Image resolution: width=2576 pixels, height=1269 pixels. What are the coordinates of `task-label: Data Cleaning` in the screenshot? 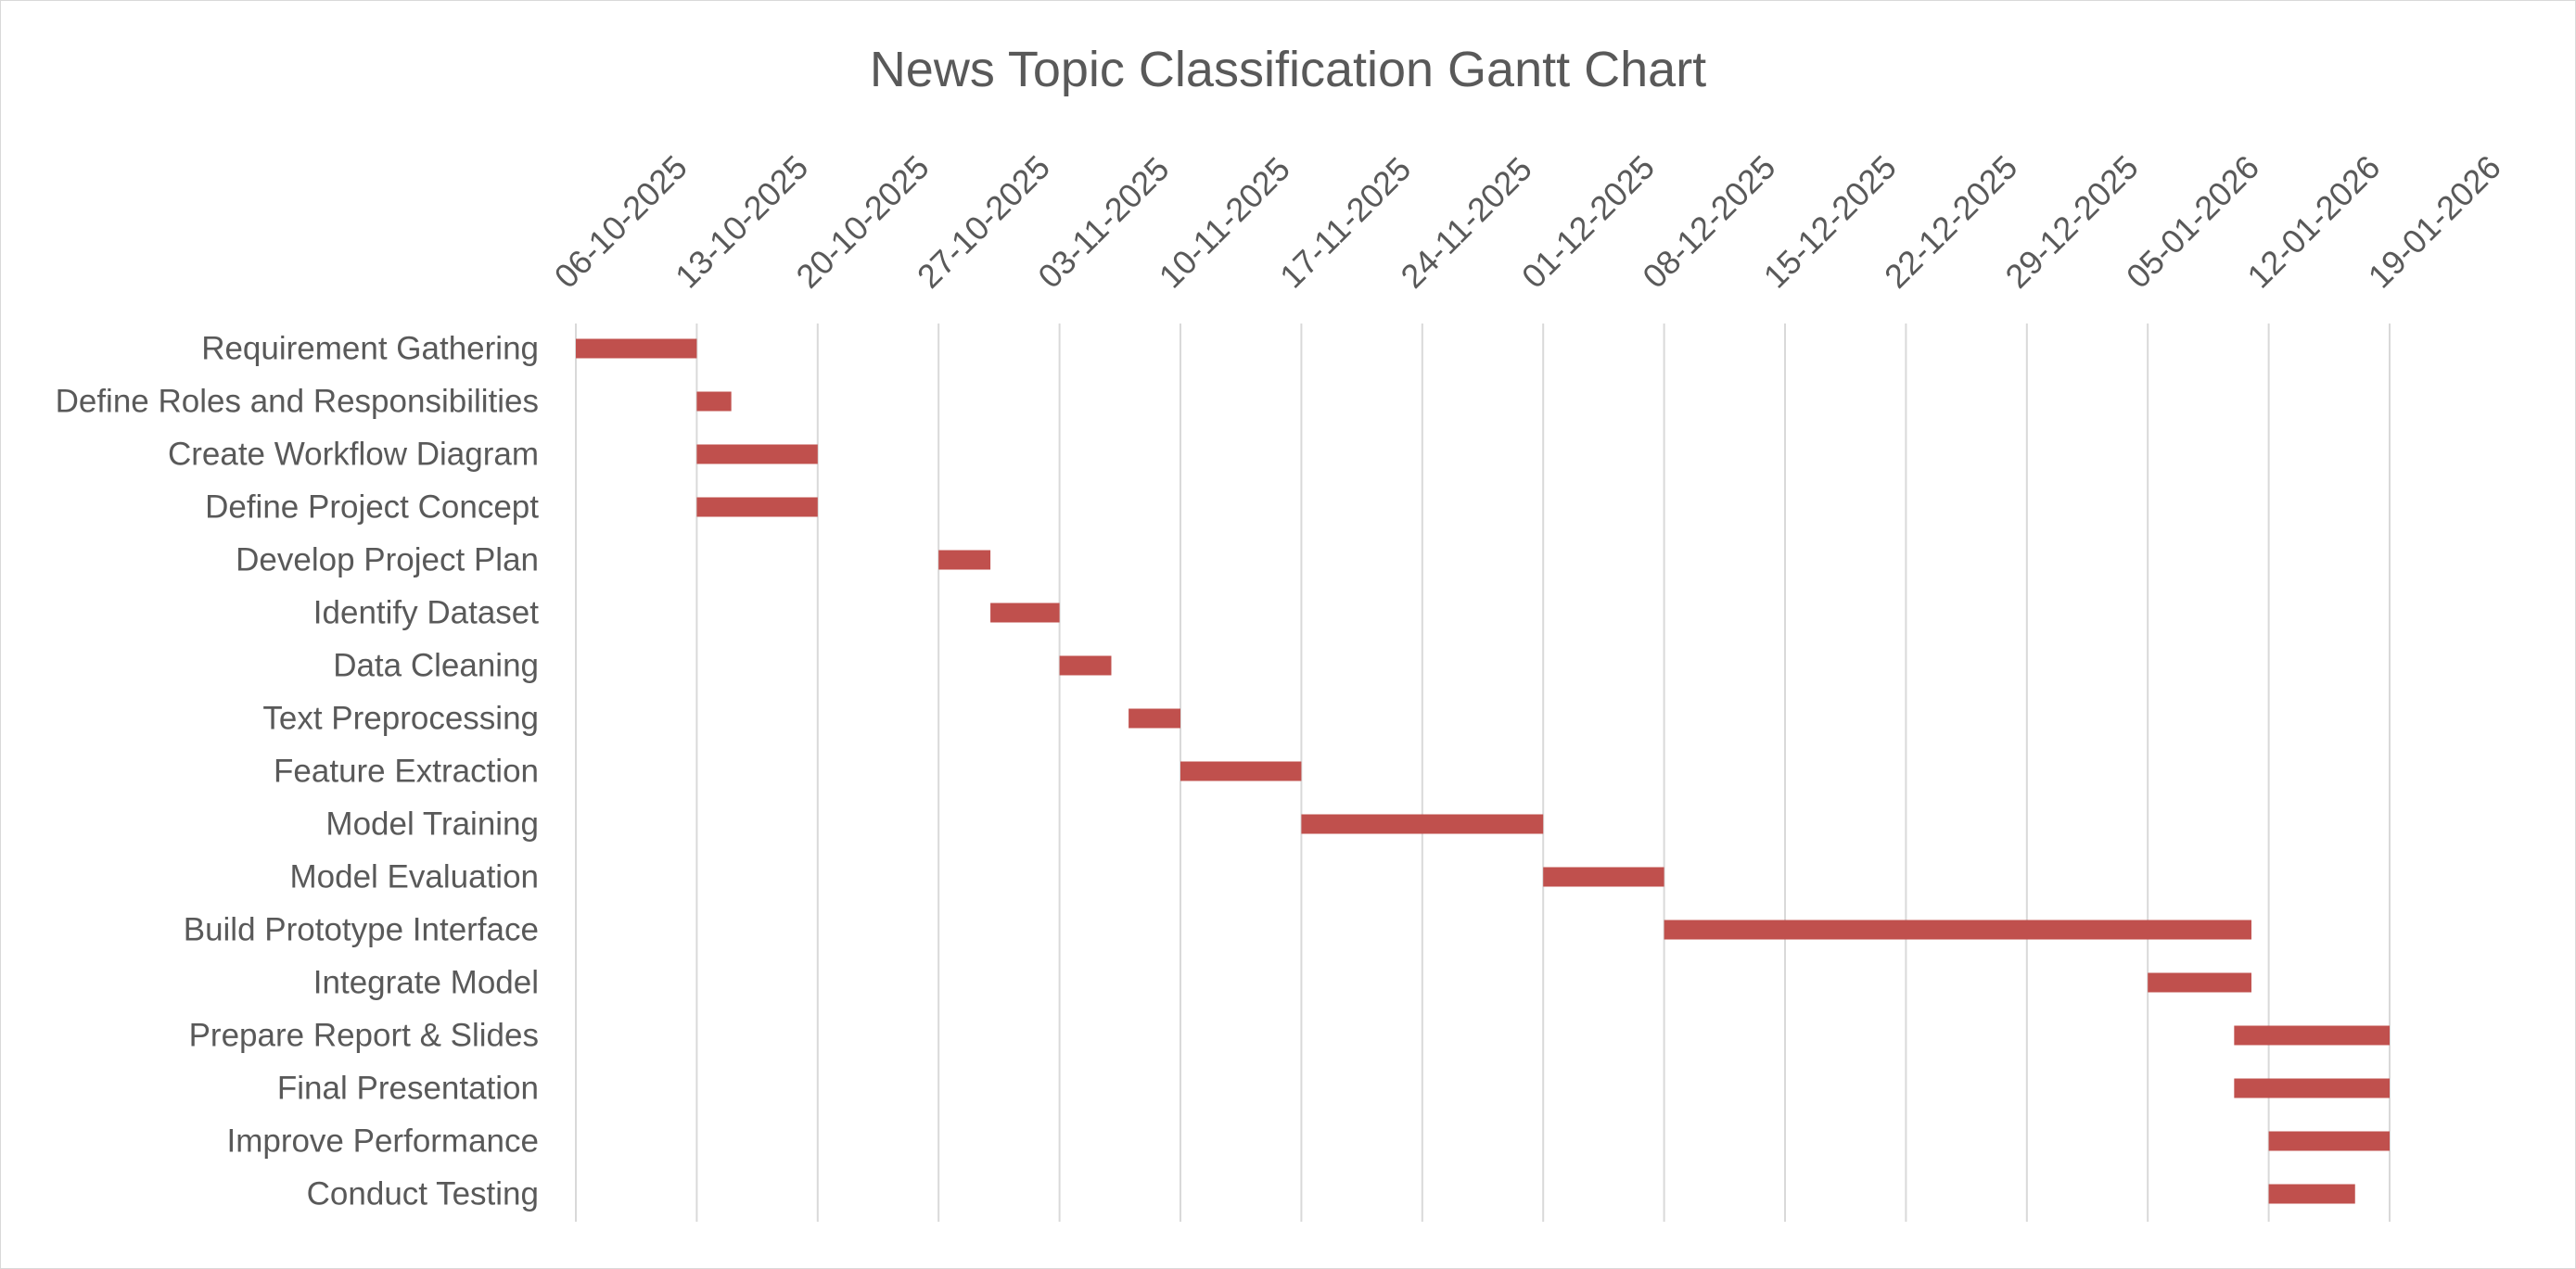 It's located at (436, 666).